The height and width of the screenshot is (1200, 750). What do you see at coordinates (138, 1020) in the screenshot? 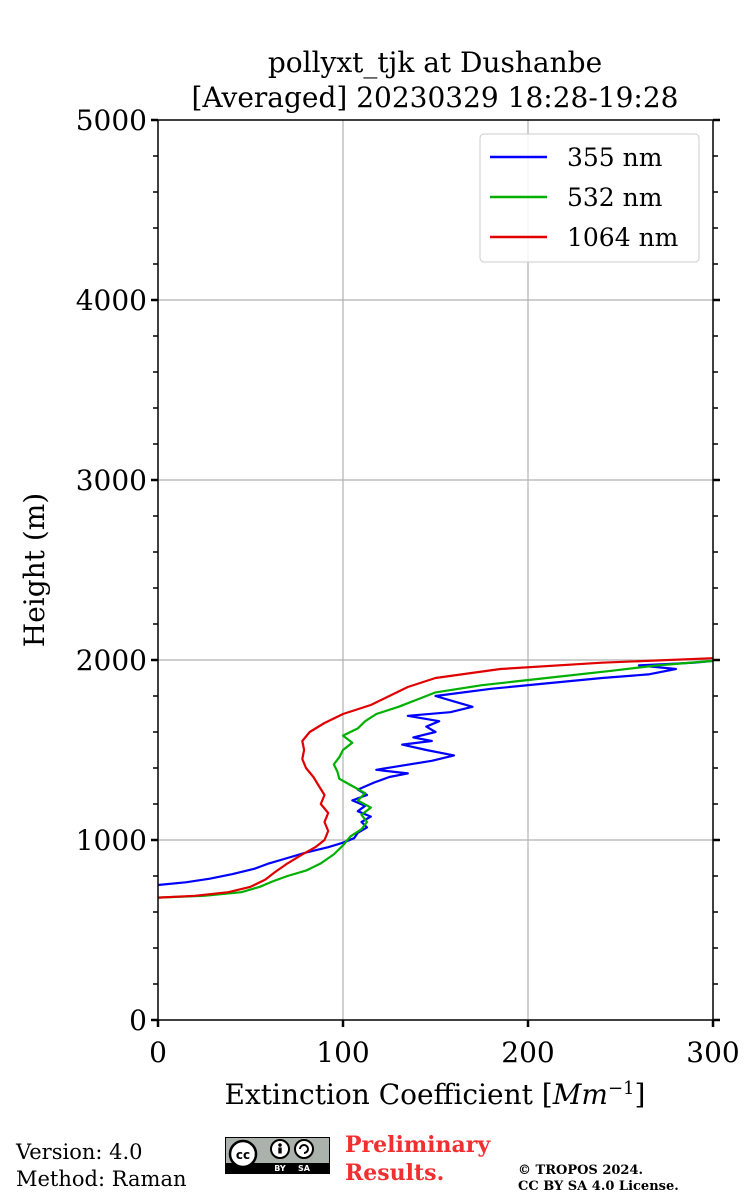
I see `y-tick-label: 0` at bounding box center [138, 1020].